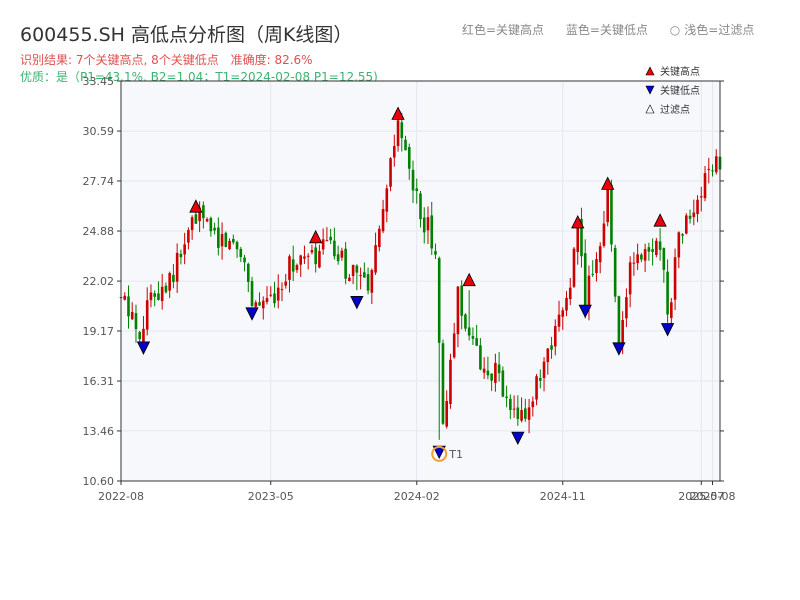 Image resolution: width=800 pixels, height=600 pixels. I want to click on x-tick-label: 2024-11, so click(563, 496).